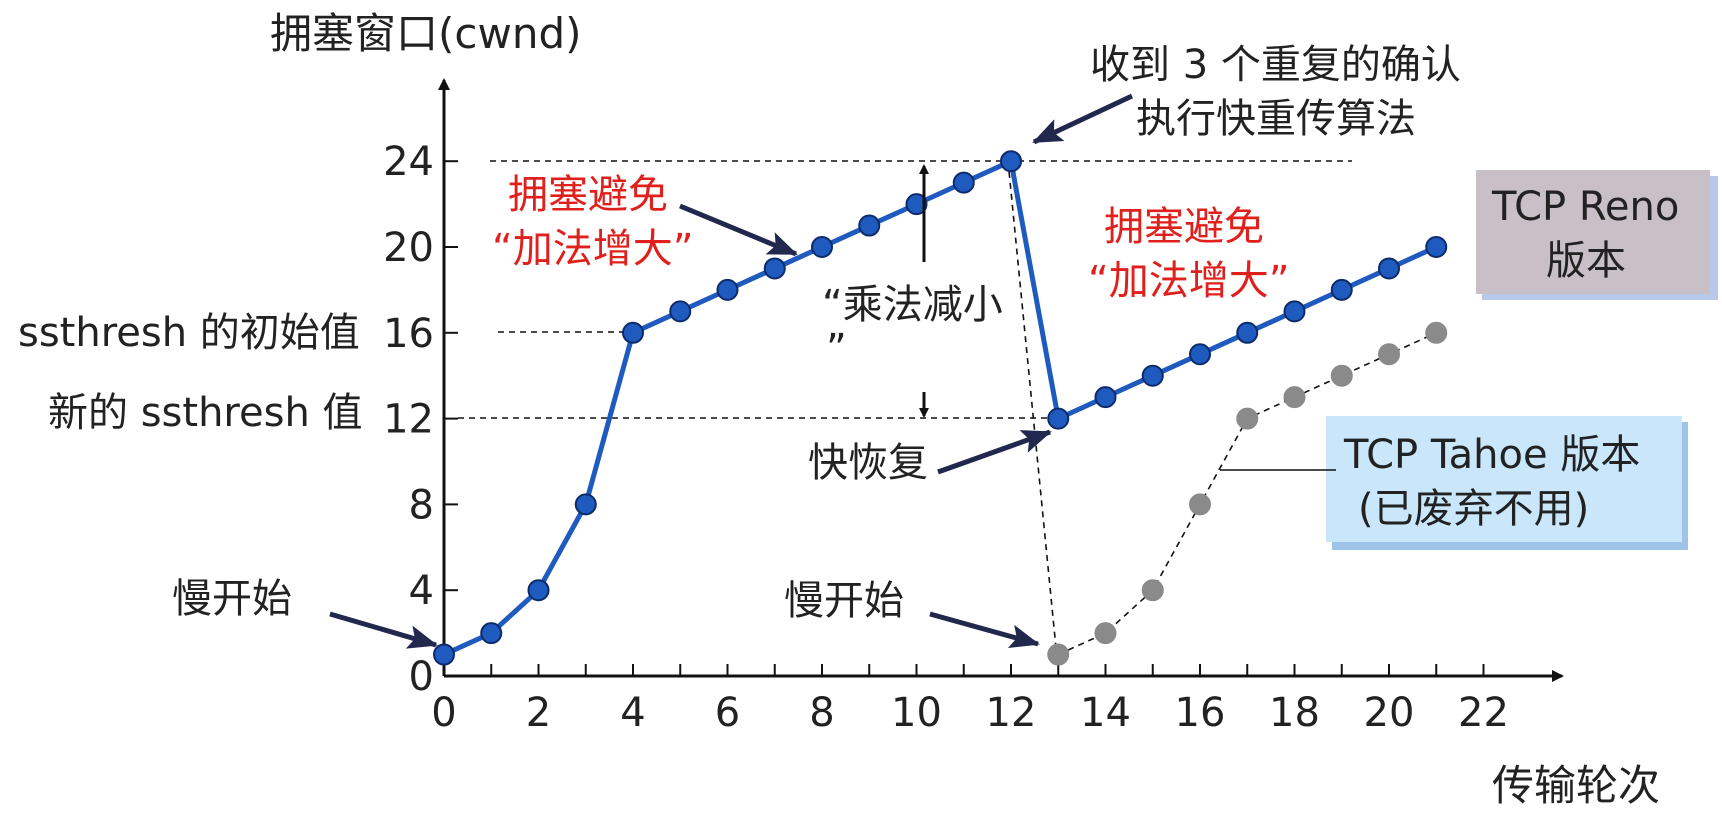  Describe the element at coordinates (588, 195) in the screenshot. I see `label-cong-avoid-1a: 拥塞避免` at that location.